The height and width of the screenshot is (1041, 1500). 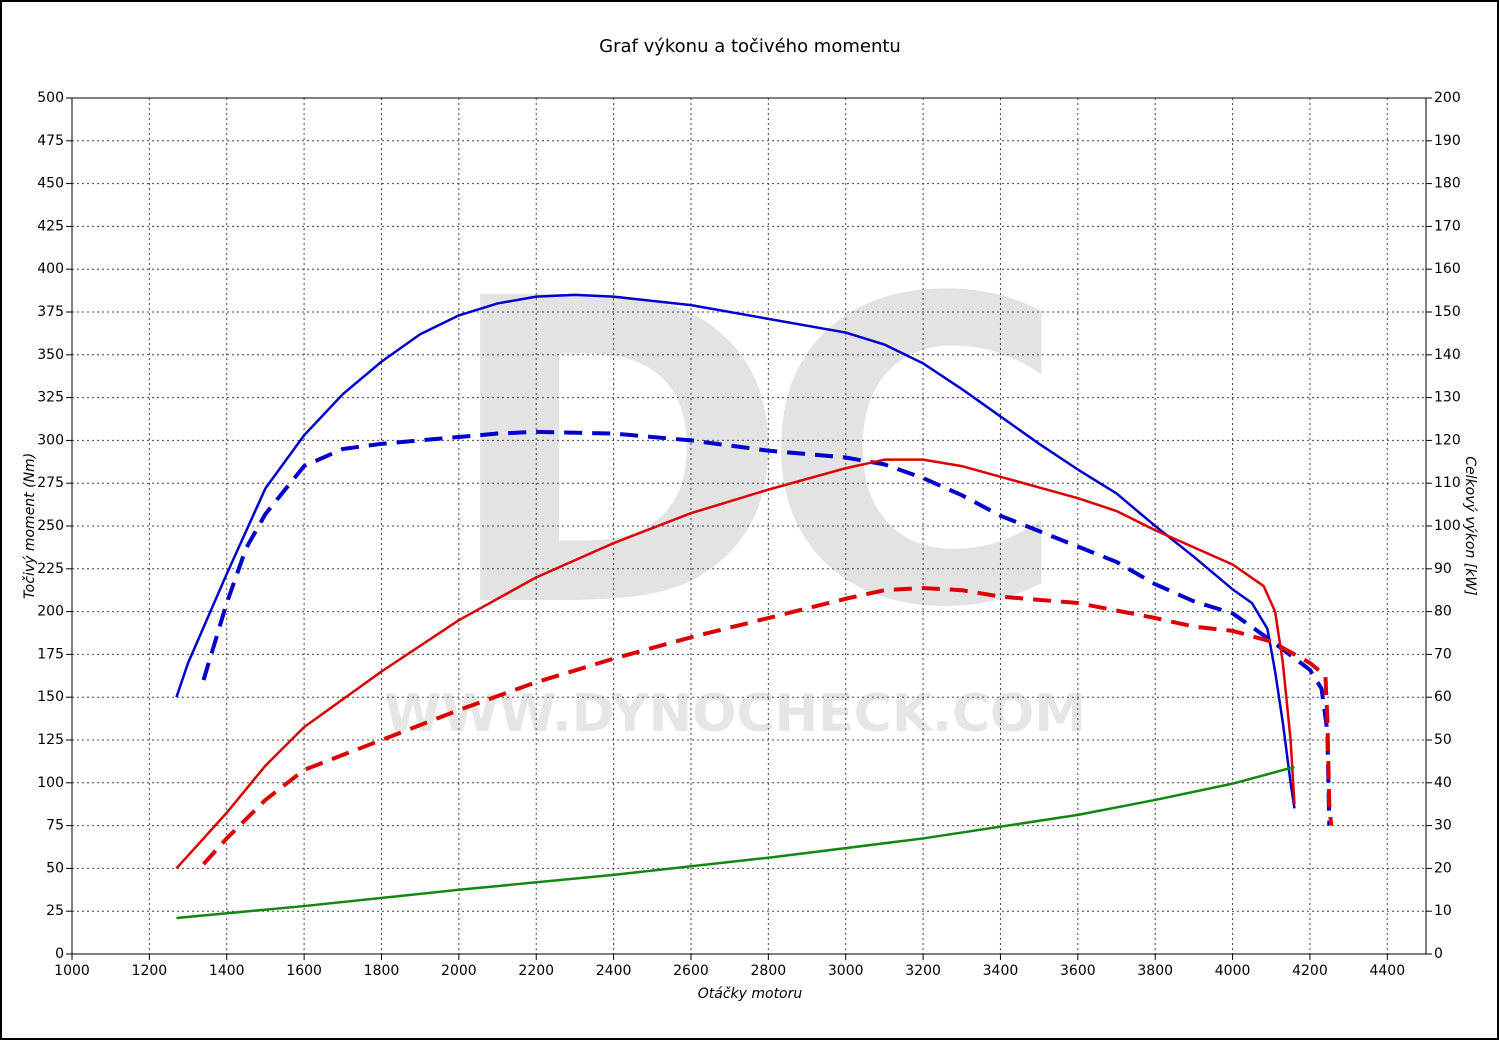 What do you see at coordinates (459, 971) in the screenshot?
I see `x-tick-label: 2000` at bounding box center [459, 971].